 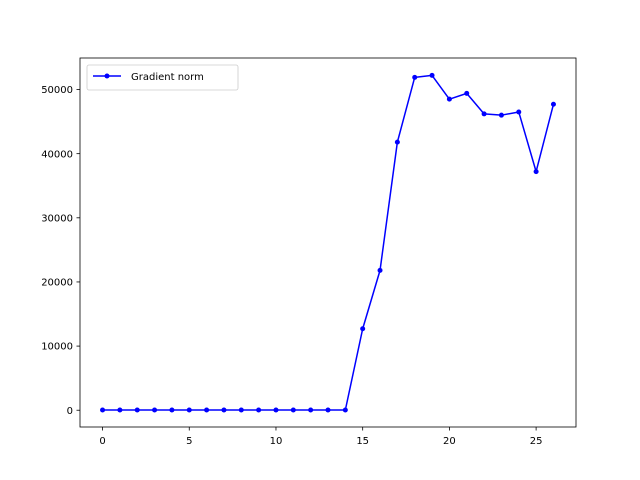 I want to click on x-tick-label: 25, so click(x=536, y=441).